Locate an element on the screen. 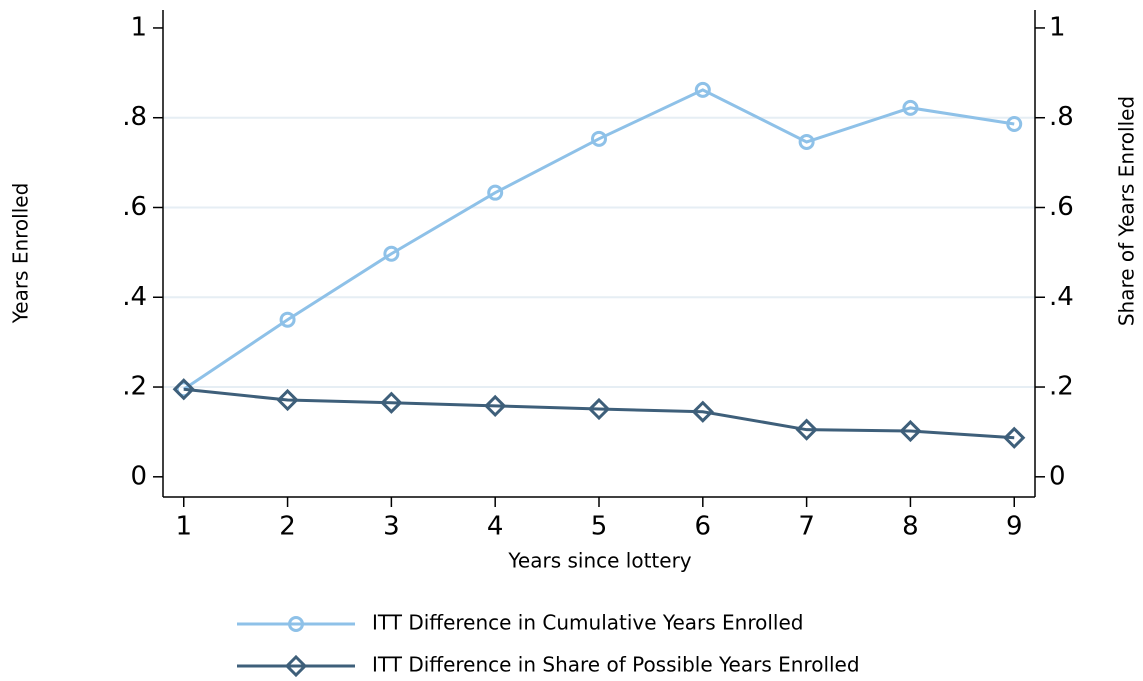 The width and height of the screenshot is (1143, 681). y2-tick-label: 0 is located at coordinates (1057, 476).